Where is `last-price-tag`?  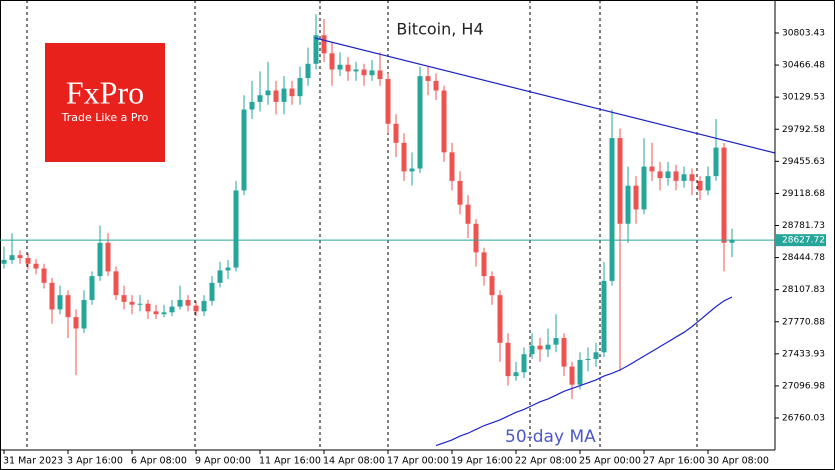 last-price-tag is located at coordinates (801, 240).